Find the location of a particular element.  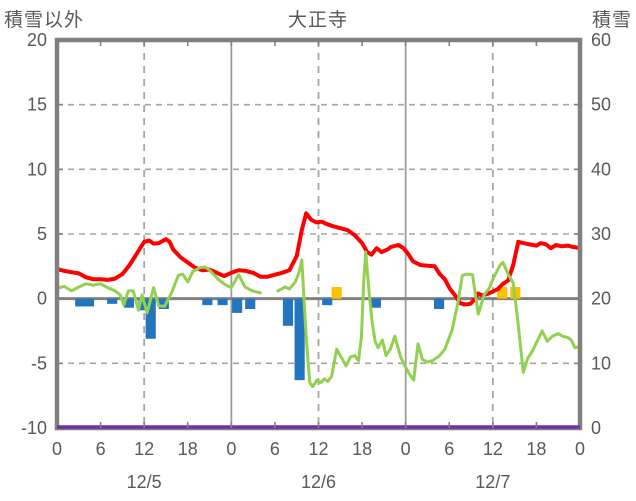

left-axis-tick-label: 15 is located at coordinates (37, 105).